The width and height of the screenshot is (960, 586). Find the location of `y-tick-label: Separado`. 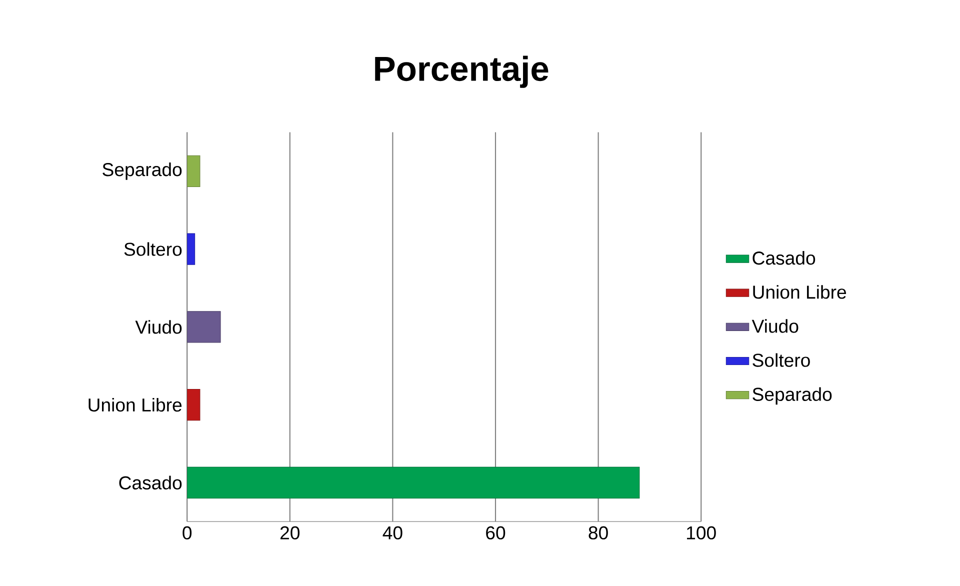

y-tick-label: Separado is located at coordinates (142, 171).